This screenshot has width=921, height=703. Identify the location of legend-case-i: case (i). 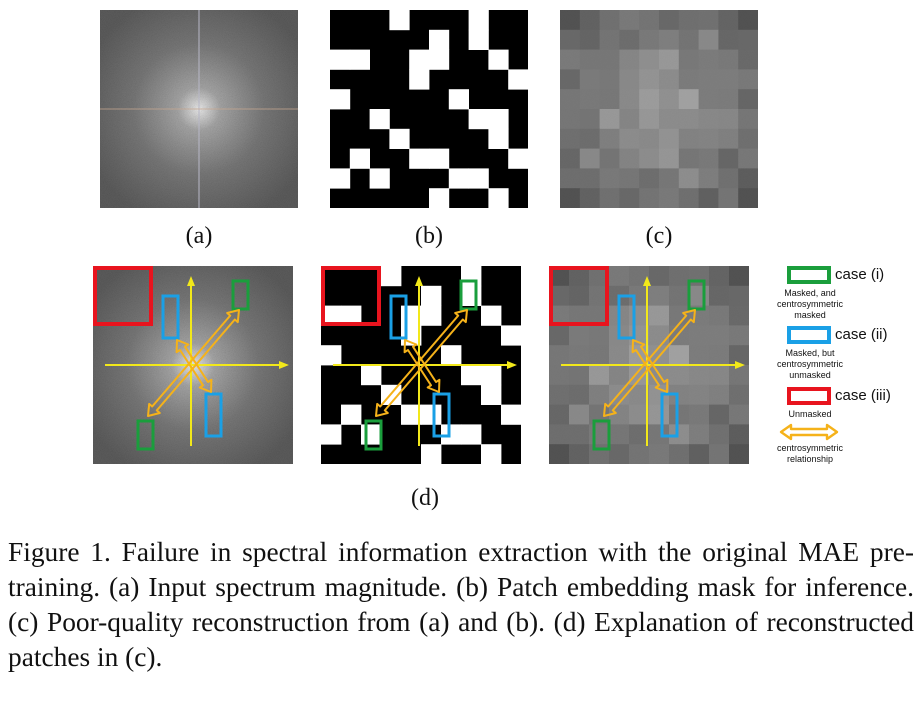
(860, 274).